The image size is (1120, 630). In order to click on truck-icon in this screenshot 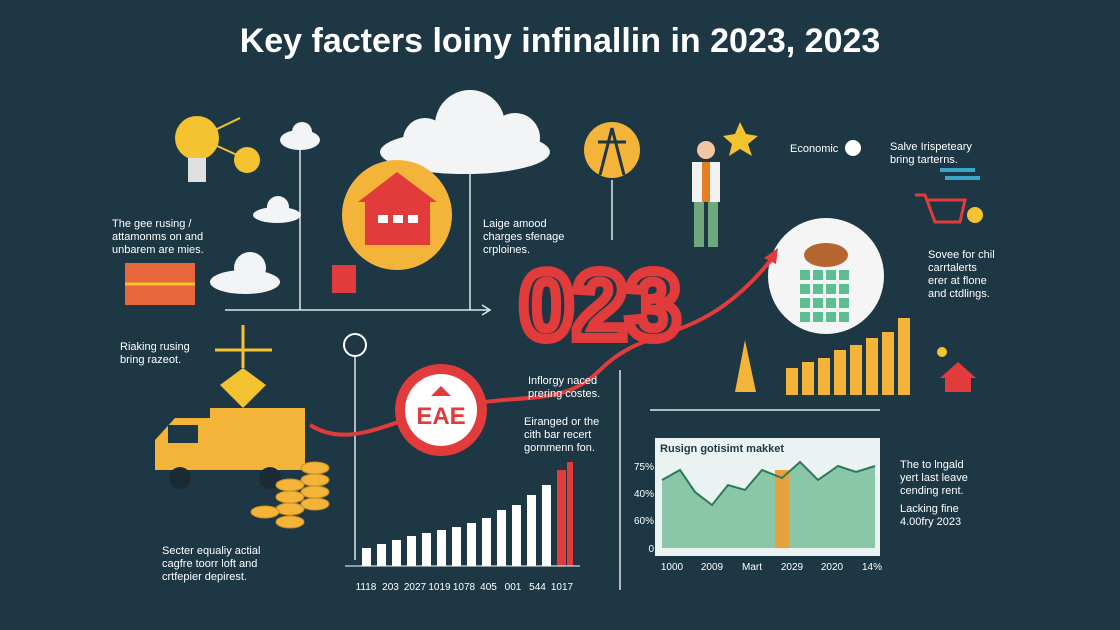, I will do `click(230, 448)`.